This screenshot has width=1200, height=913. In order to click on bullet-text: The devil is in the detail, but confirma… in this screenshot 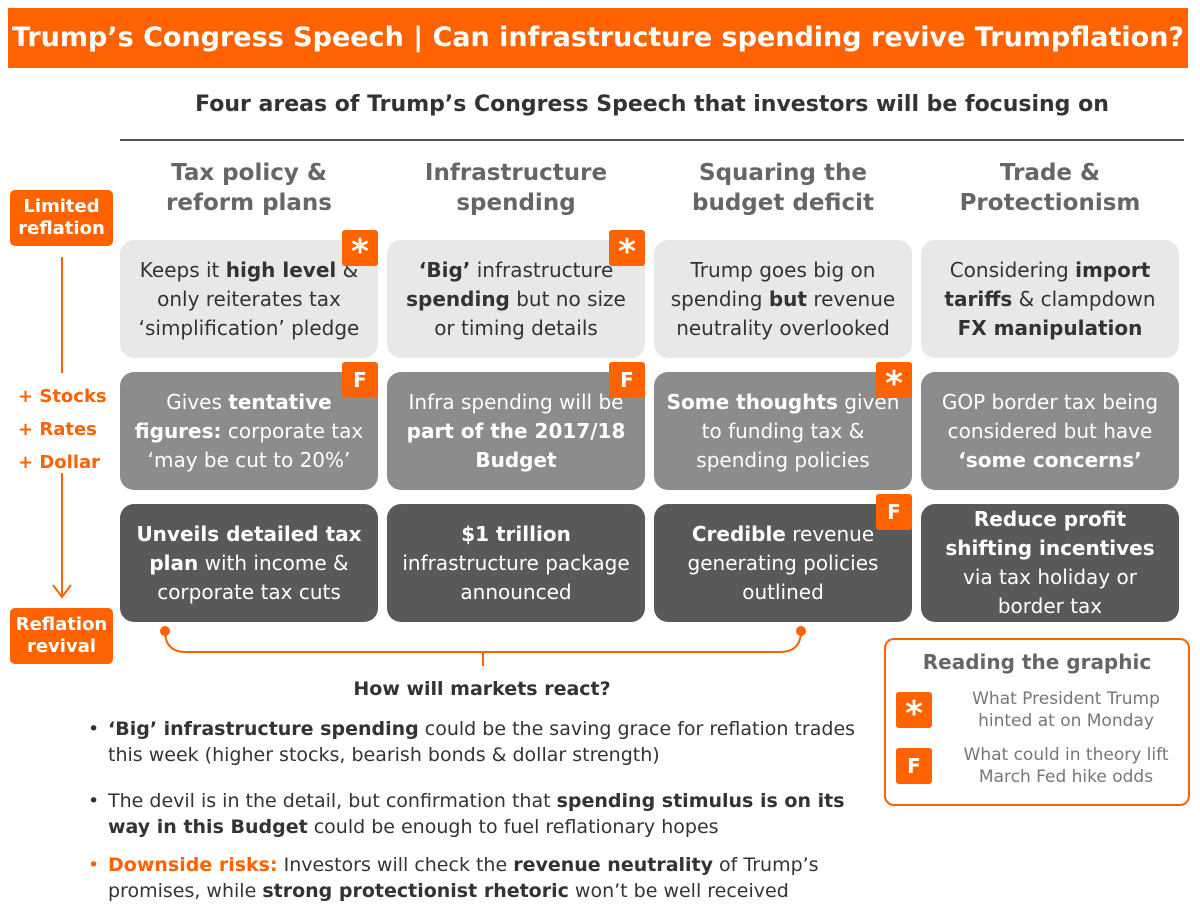, I will do `click(483, 814)`.